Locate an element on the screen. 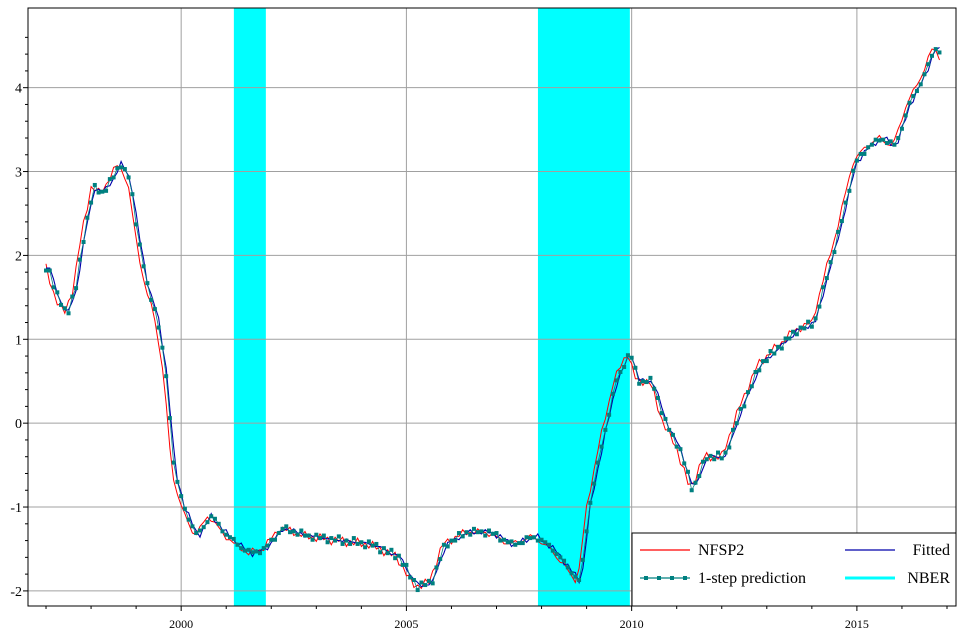  y-tick-label: 0 is located at coordinates (18, 424).